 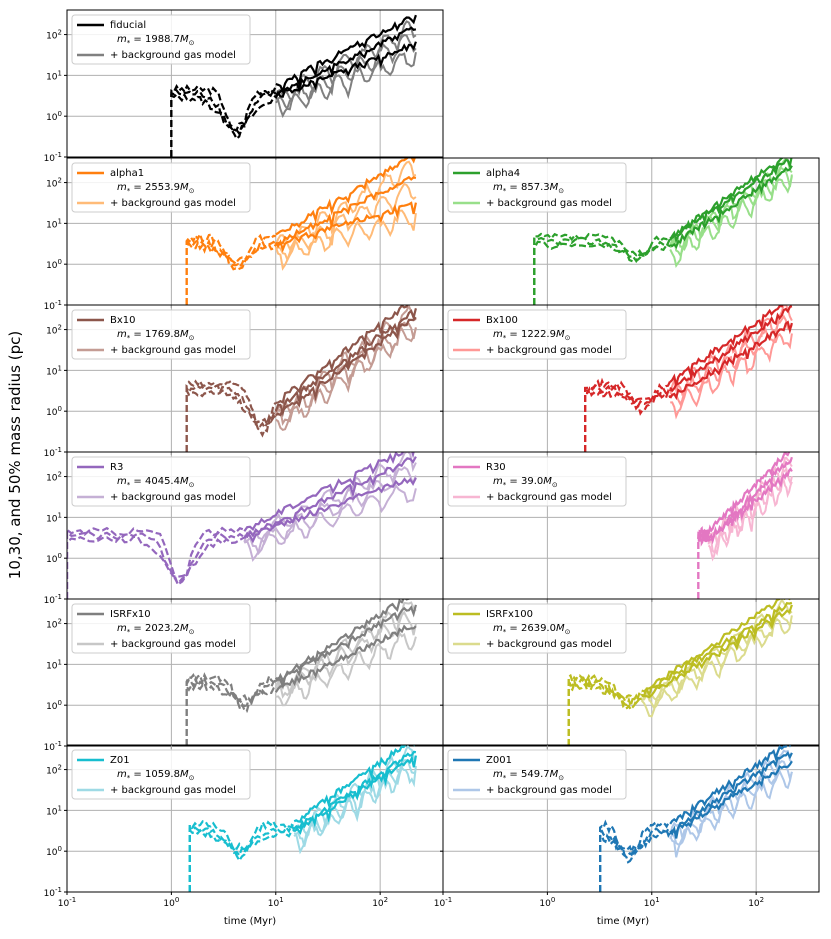 I want to click on grid, so click(x=255, y=818).